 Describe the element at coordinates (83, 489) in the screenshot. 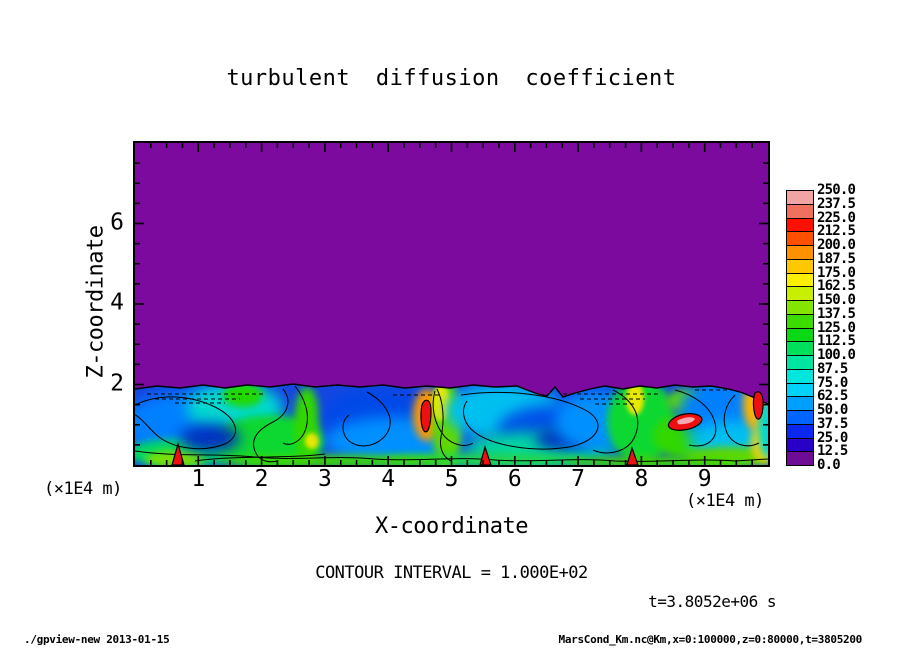

I see `y-axis-unit: (×1E4 m)` at that location.